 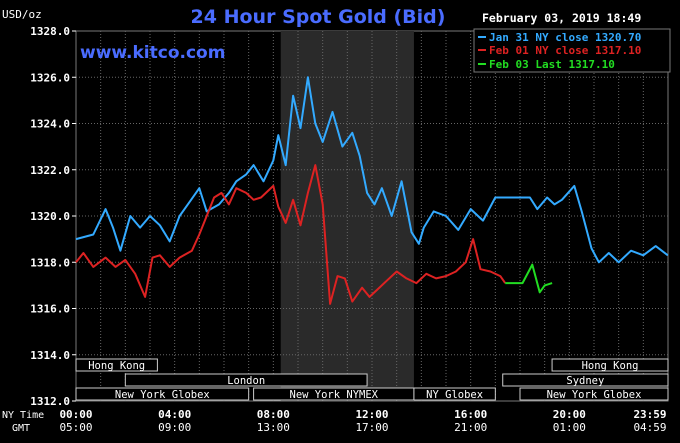 I want to click on y-axis-unit-label: USD/oz, so click(x=22, y=14).